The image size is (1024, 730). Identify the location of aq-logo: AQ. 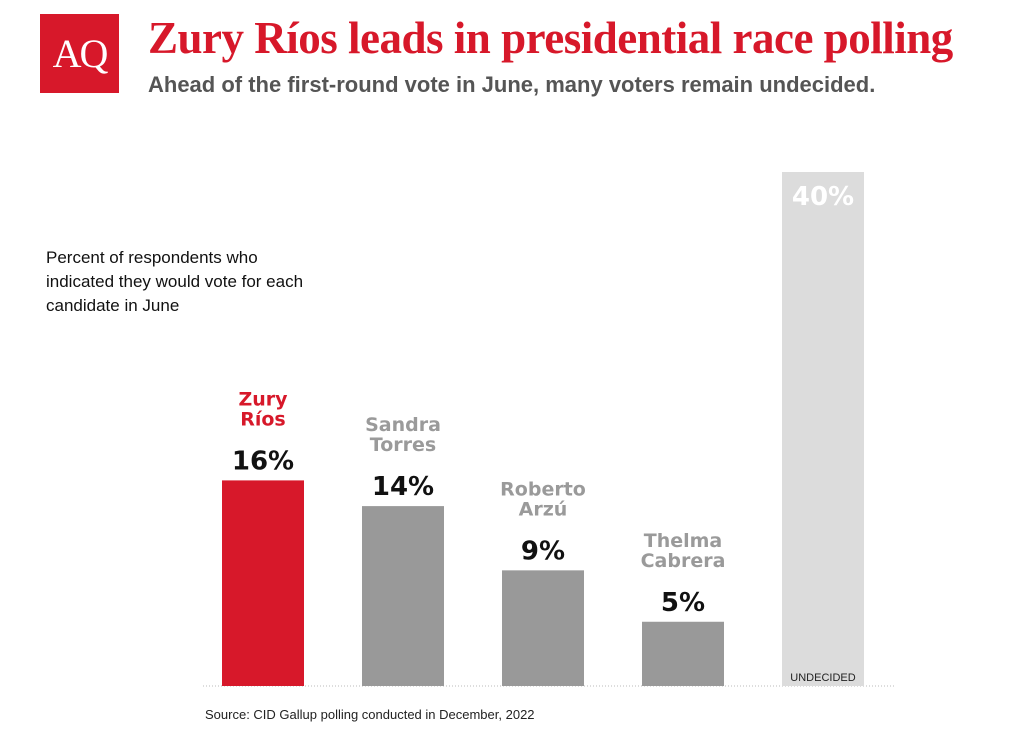
(79, 53).